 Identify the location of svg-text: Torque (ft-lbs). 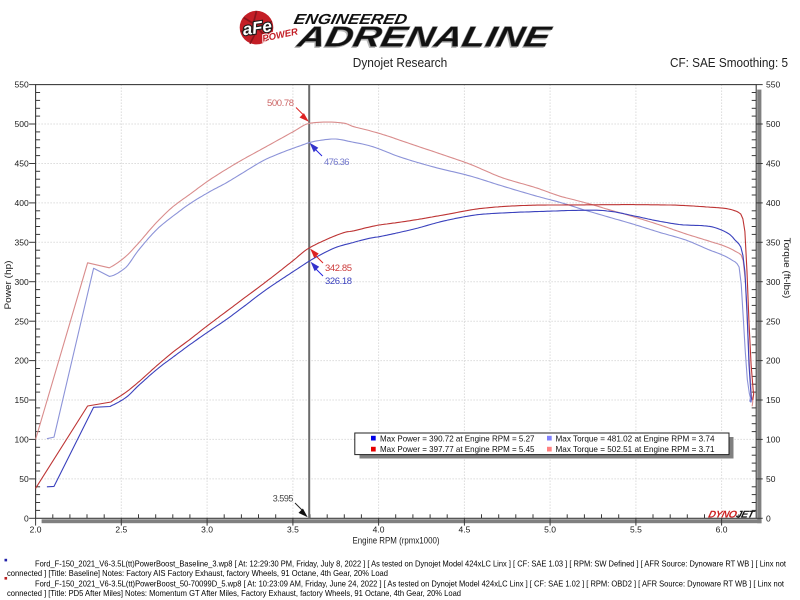
(787, 268).